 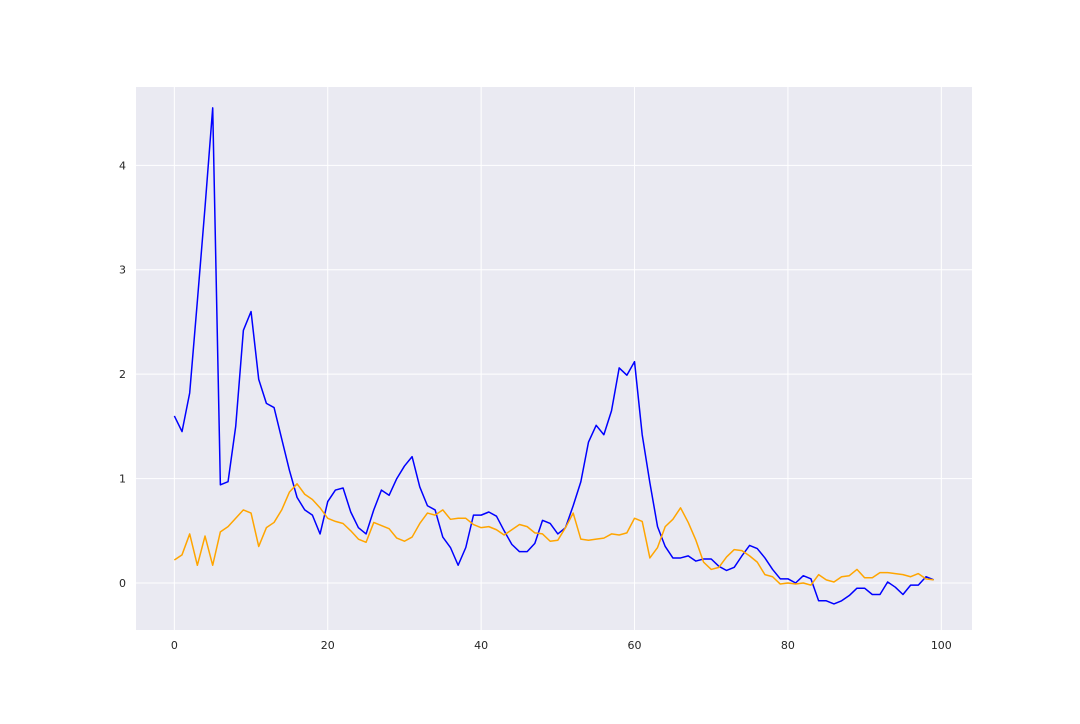 I want to click on x-tick-label: 20, so click(x=328, y=645).